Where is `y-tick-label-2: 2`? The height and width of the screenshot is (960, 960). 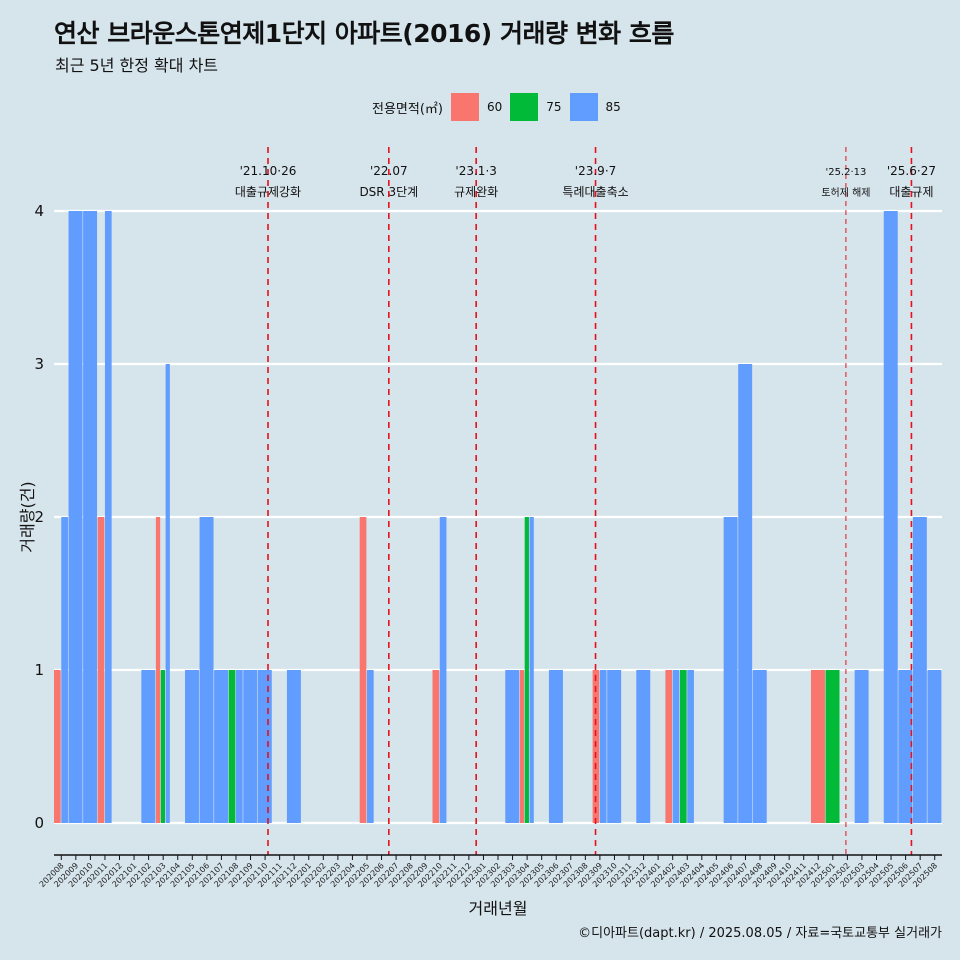 y-tick-label-2: 2 is located at coordinates (39, 517).